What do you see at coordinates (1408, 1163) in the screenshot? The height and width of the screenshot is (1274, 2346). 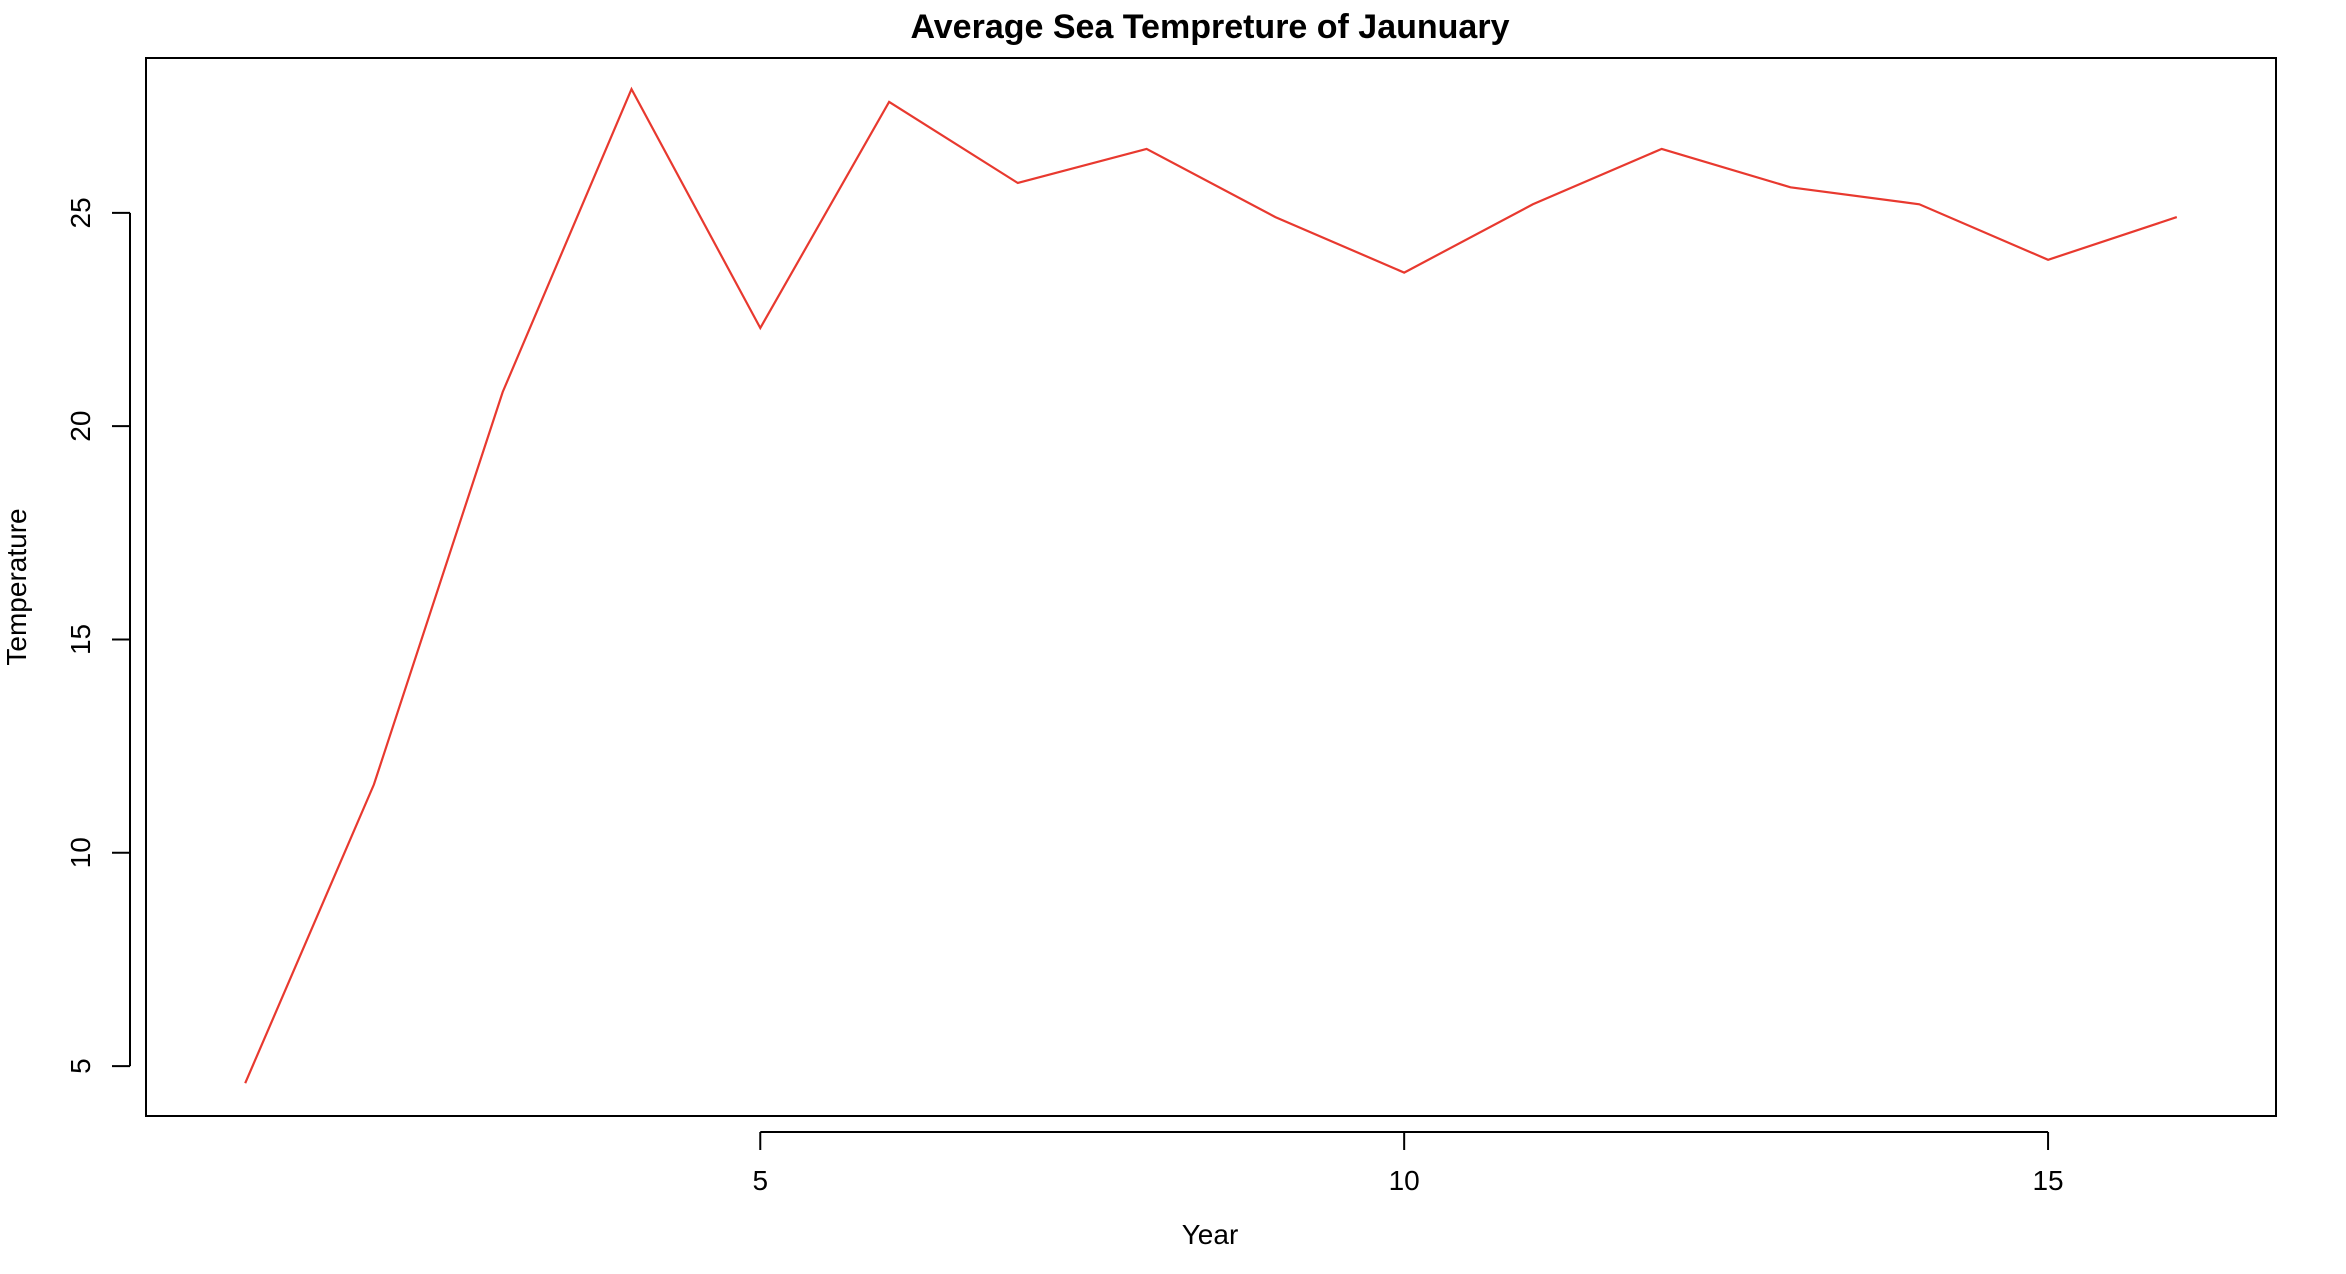 I see `x-axis: 5 10 15` at bounding box center [1408, 1163].